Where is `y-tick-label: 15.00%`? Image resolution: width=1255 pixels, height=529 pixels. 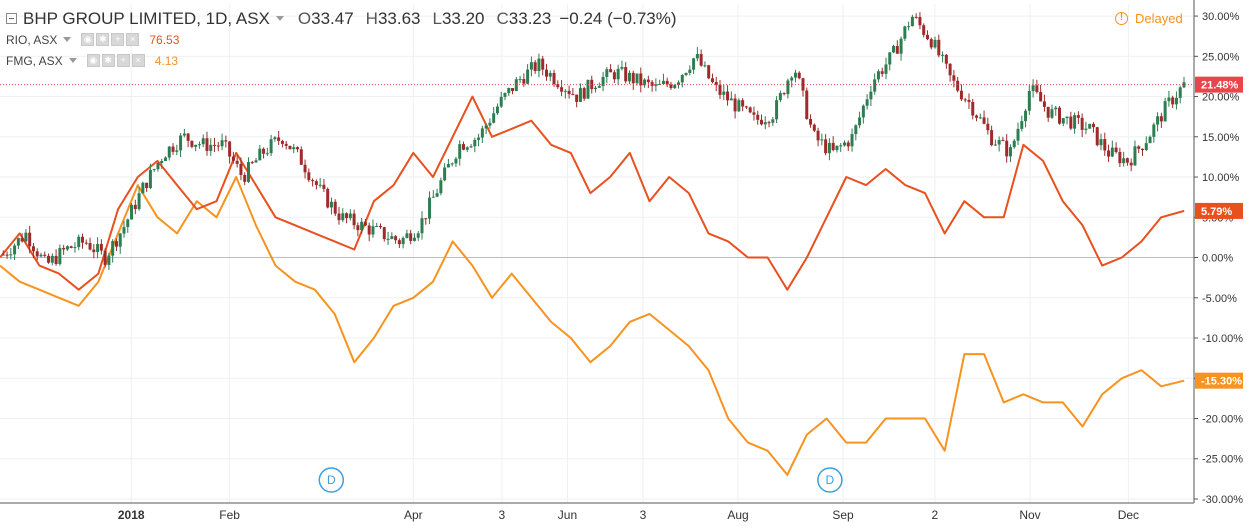 y-tick-label: 15.00% is located at coordinates (1221, 138).